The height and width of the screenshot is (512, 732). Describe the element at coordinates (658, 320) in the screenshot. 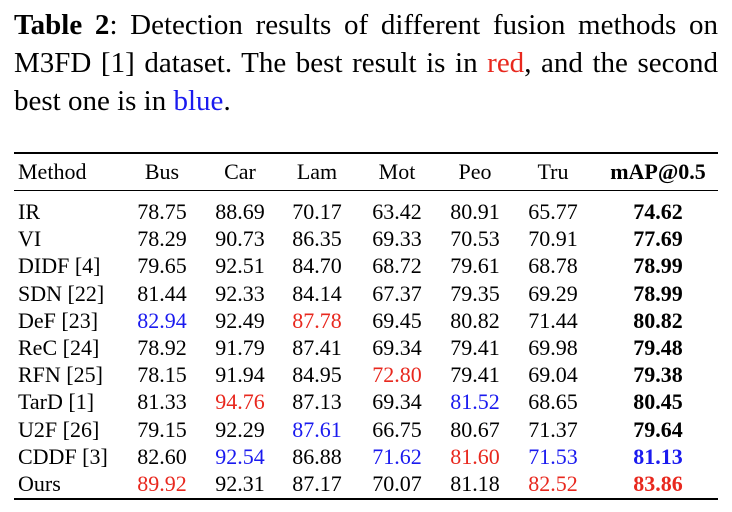

I see `map-cell: 80.82` at that location.